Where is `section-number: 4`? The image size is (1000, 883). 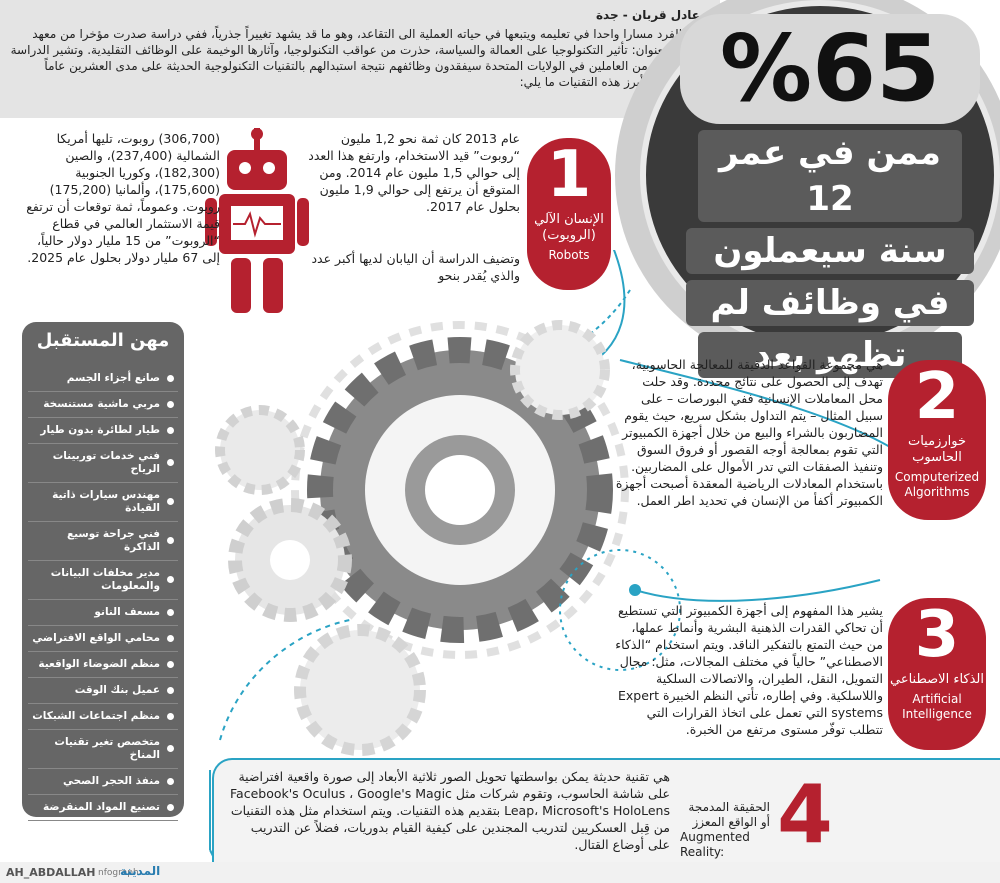
section-number: 4 is located at coordinates (805, 814).